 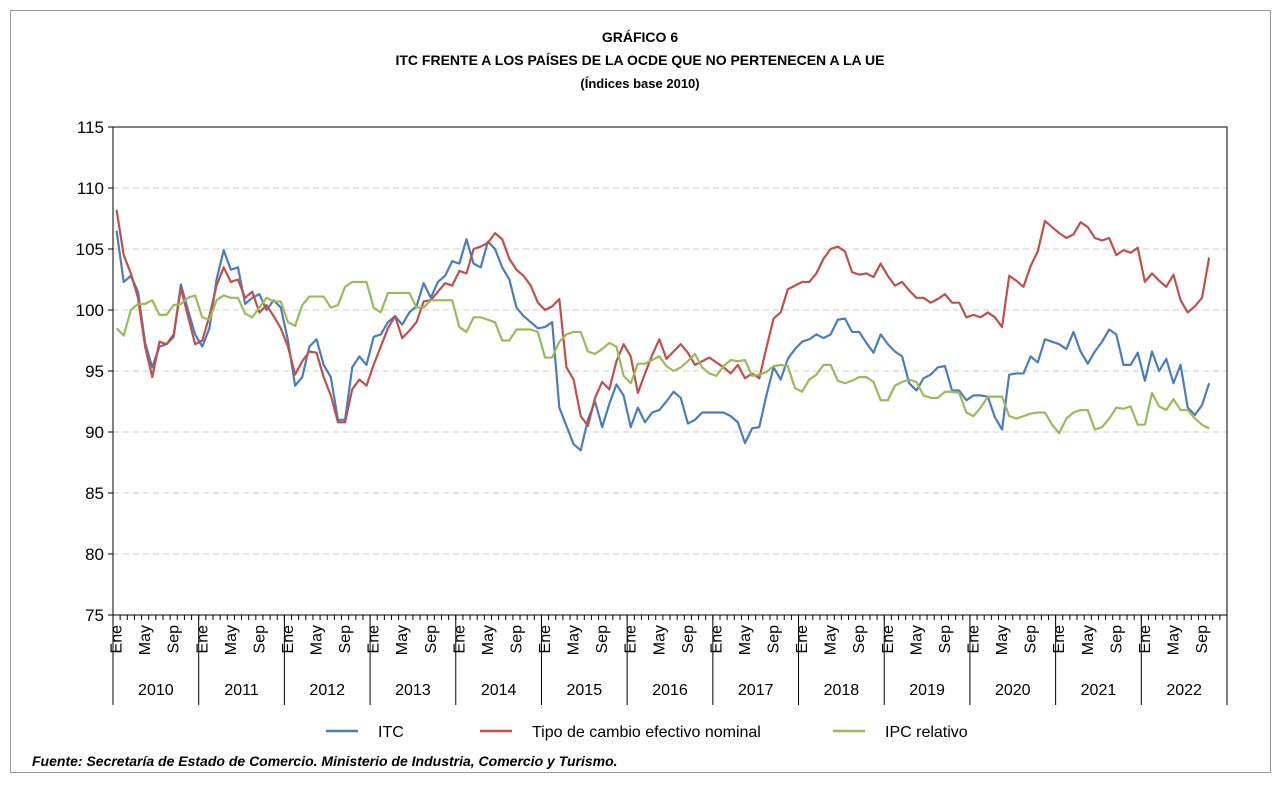 What do you see at coordinates (670, 690) in the screenshot?
I see `year-label: 2016` at bounding box center [670, 690].